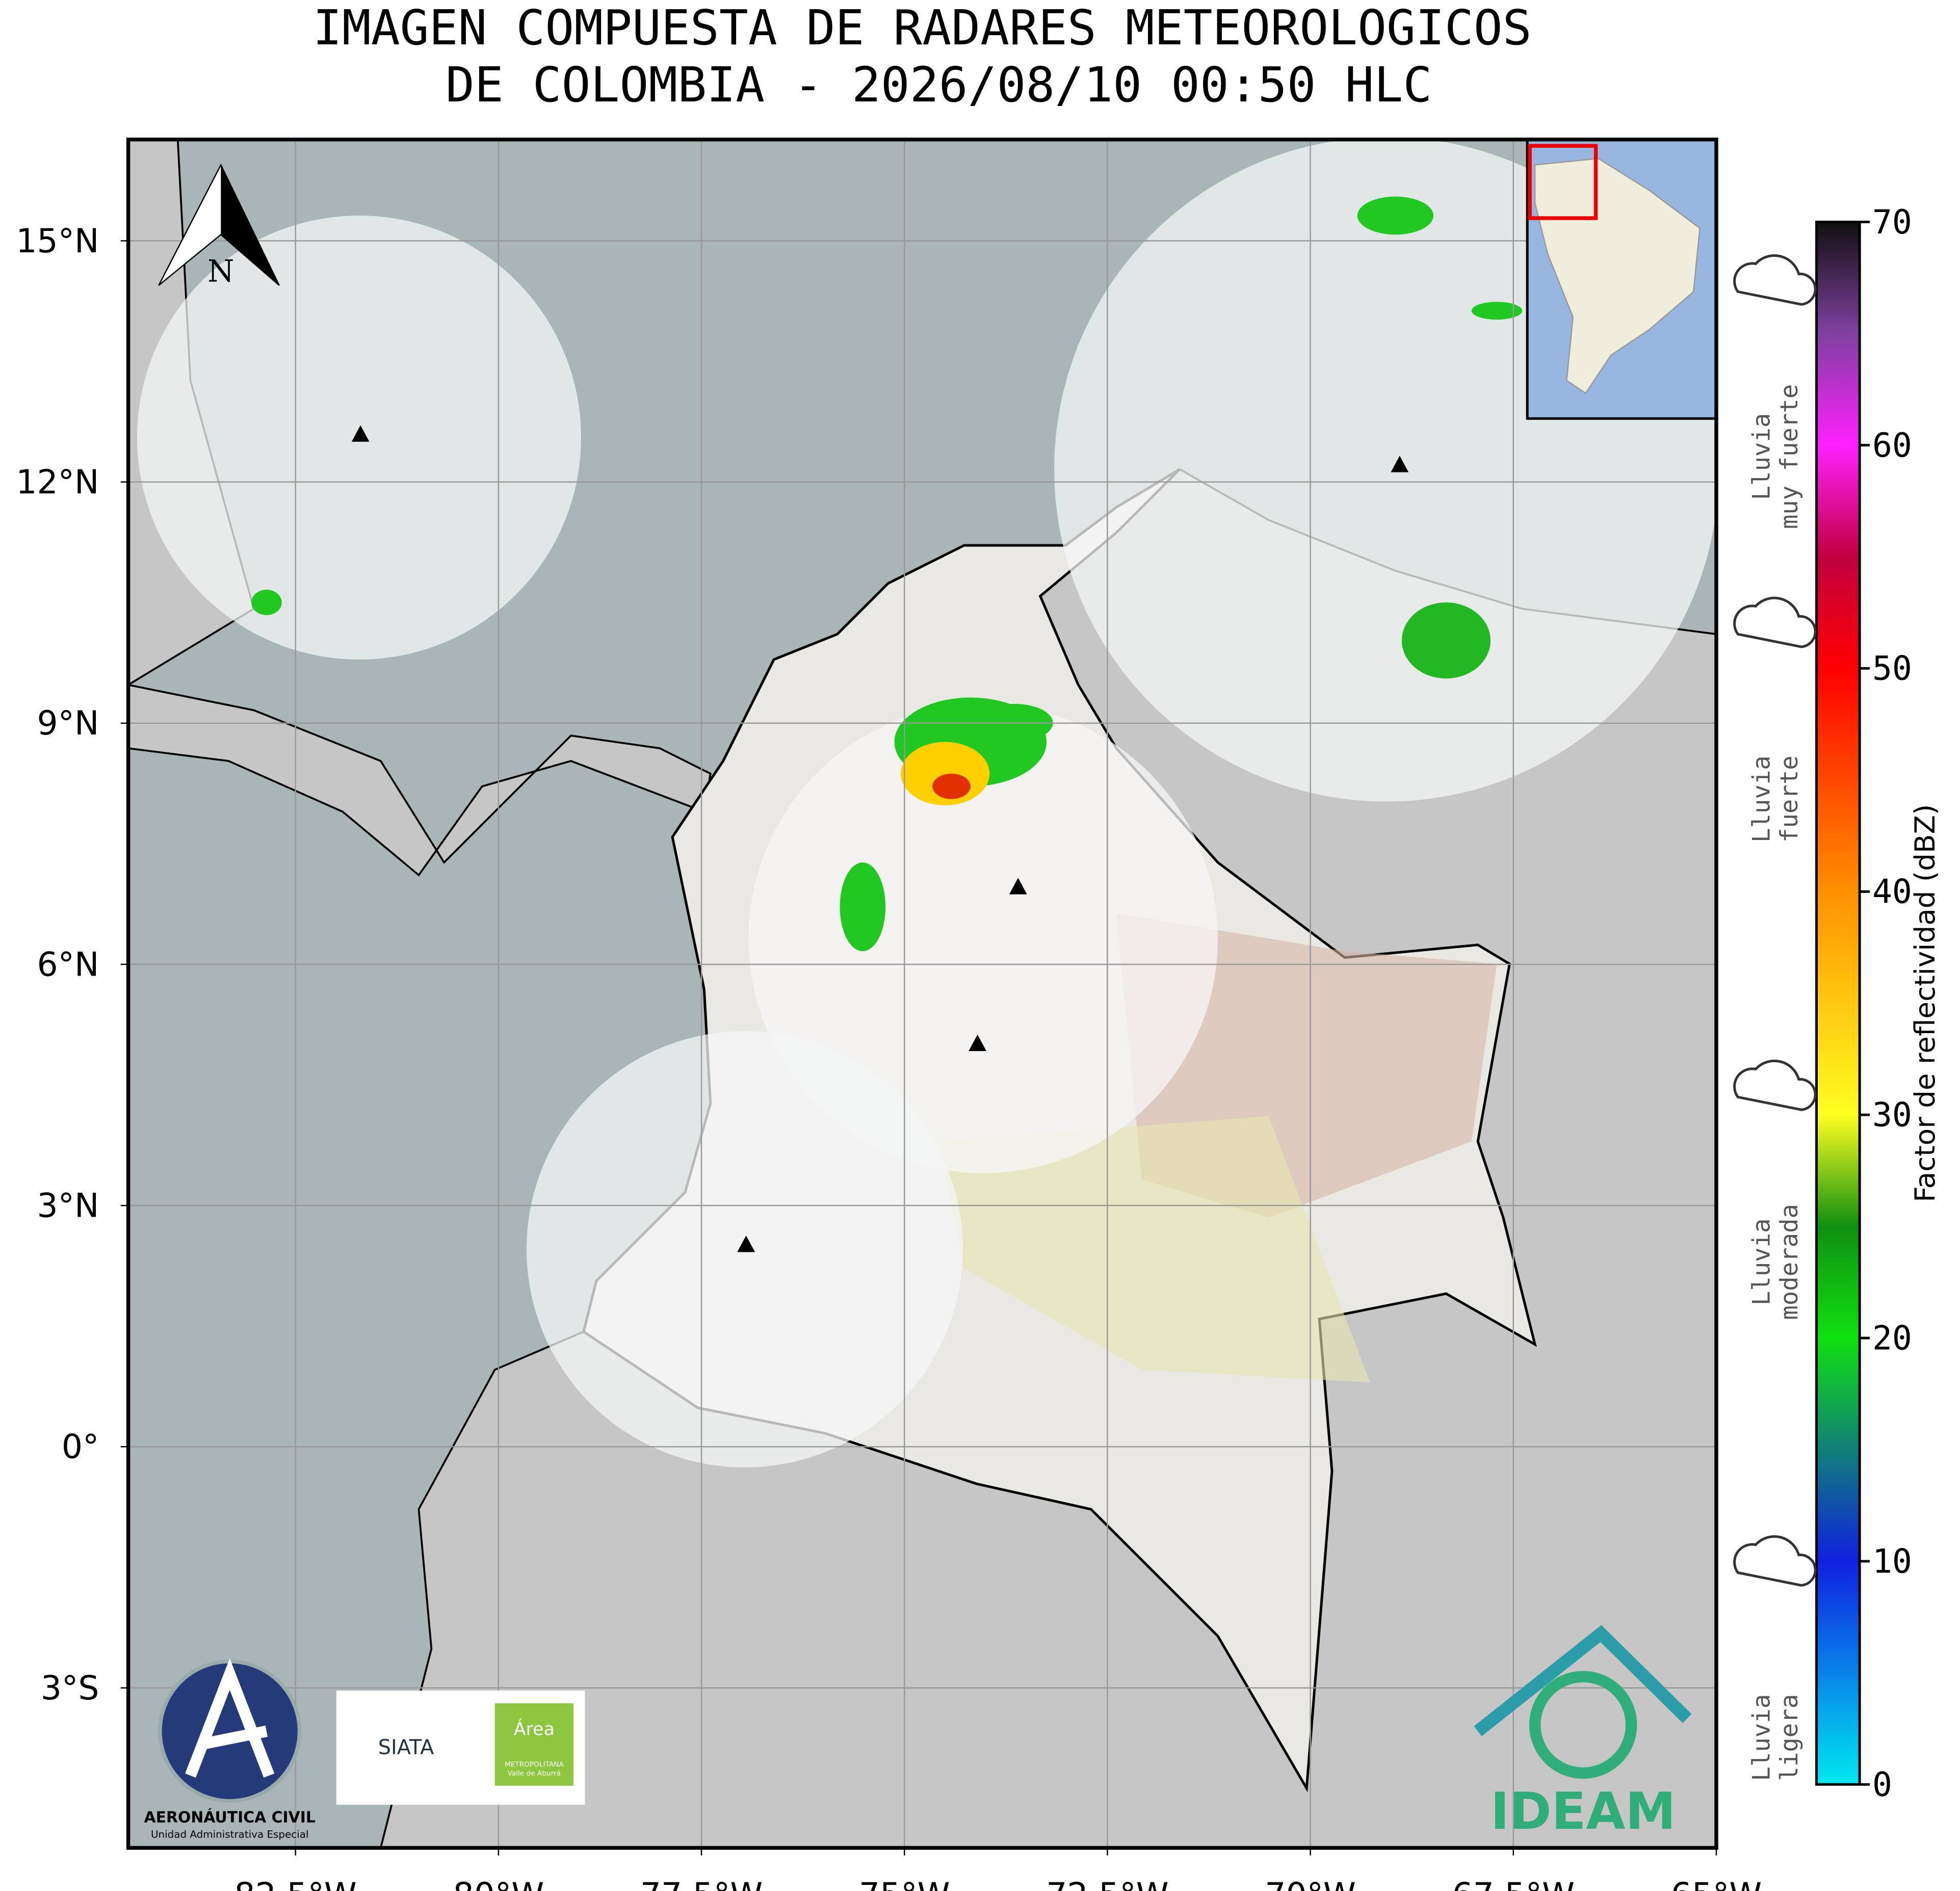  What do you see at coordinates (983, 938) in the screenshot?
I see `radar-coverage` at bounding box center [983, 938].